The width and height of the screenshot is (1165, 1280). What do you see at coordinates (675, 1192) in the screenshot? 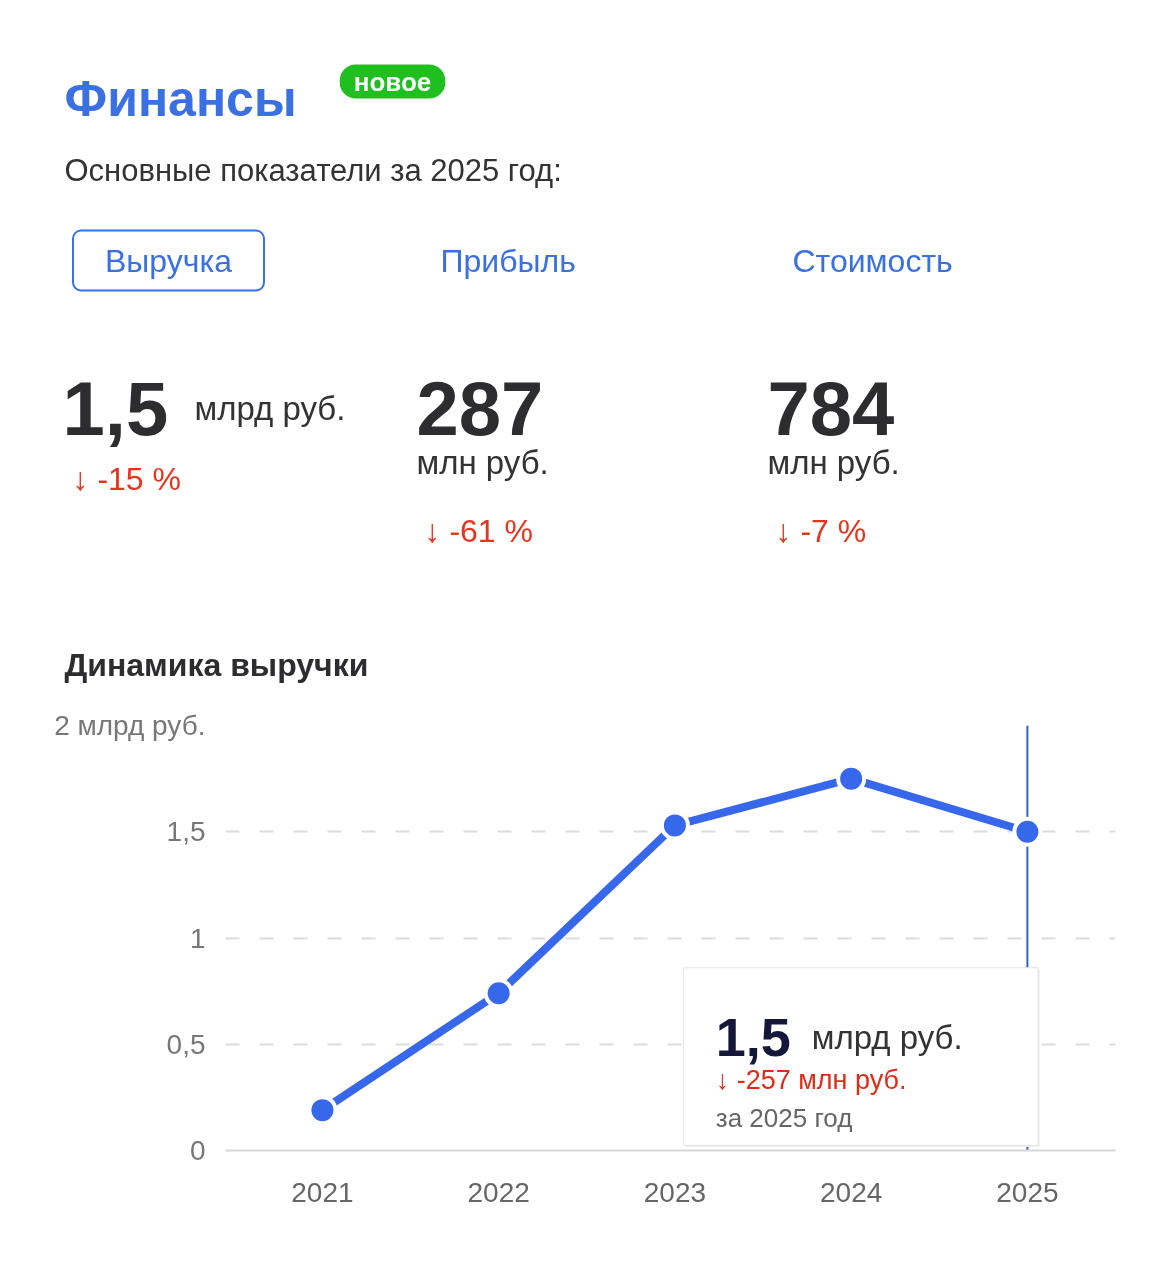
I see `x-tick-label: 2023` at bounding box center [675, 1192].